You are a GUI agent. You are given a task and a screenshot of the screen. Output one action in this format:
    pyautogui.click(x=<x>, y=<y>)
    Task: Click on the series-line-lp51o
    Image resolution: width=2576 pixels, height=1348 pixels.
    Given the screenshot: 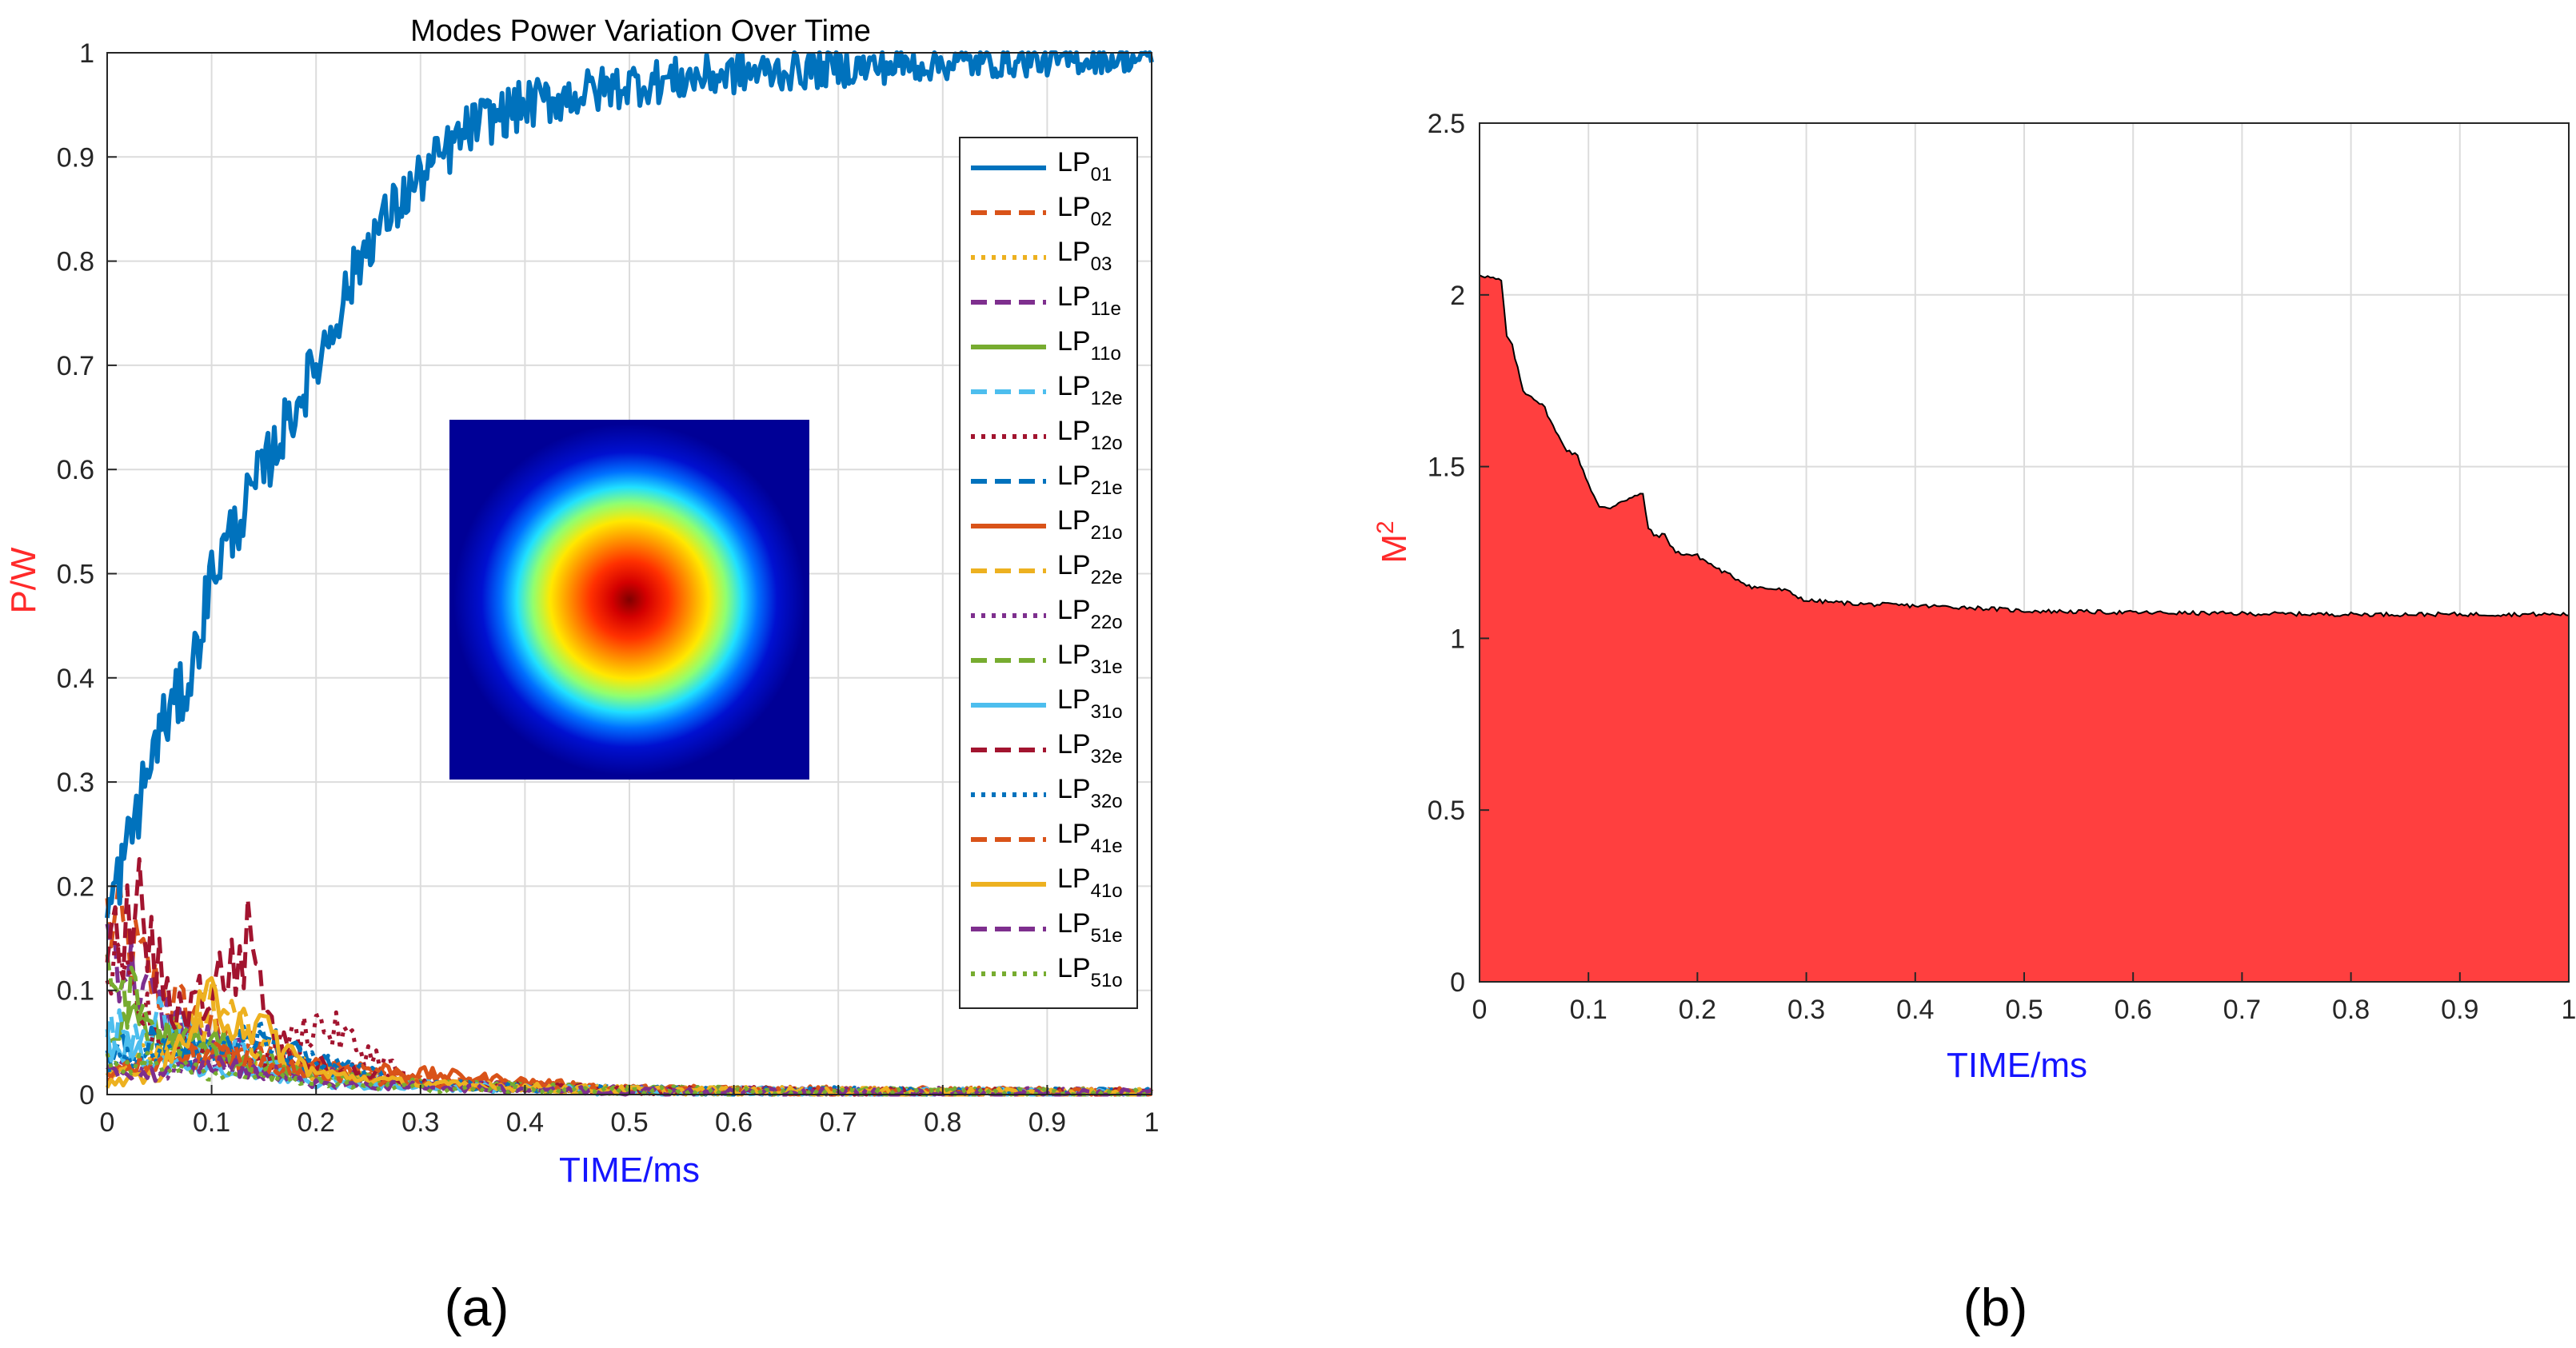 What is the action you would take?
    pyautogui.click(x=628, y=1074)
    